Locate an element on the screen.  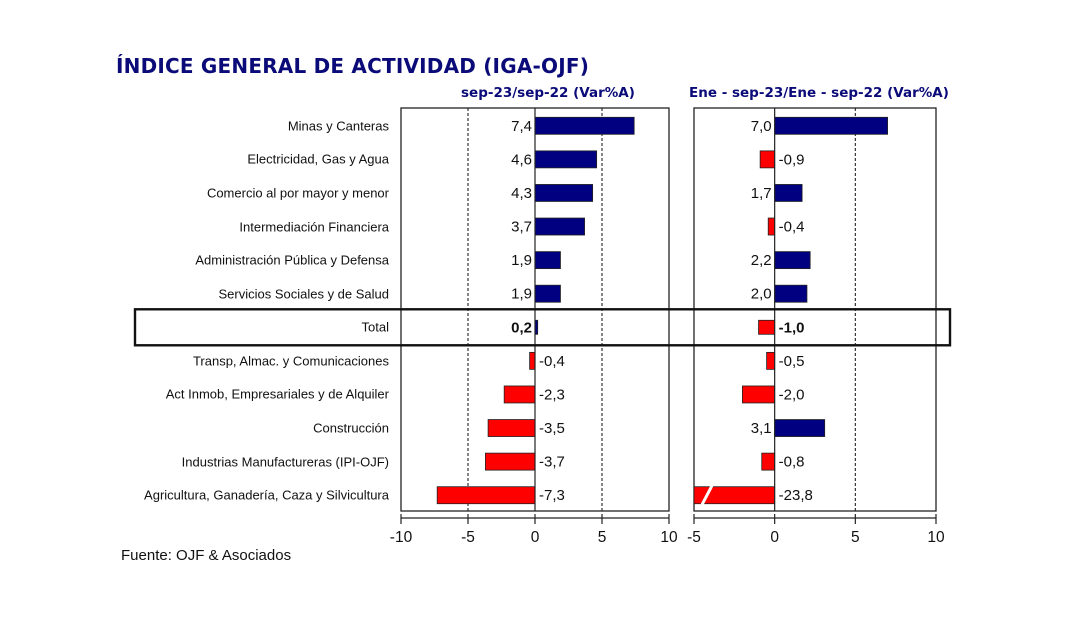
left-chart-subtitle: sep-23/sep-22 (Var%A) is located at coordinates (548, 93).